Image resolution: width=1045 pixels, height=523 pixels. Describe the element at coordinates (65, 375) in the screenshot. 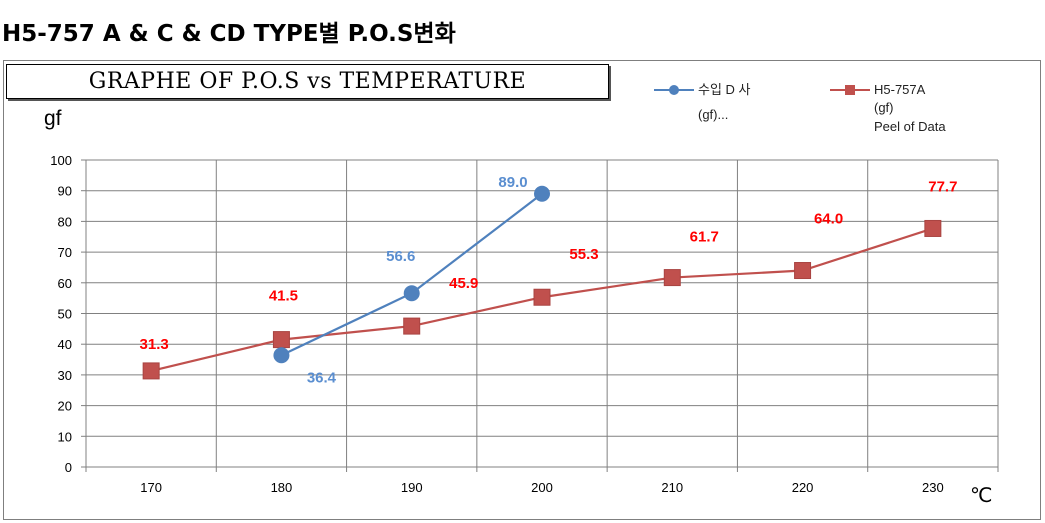

I see `y-tick-label: 30` at that location.